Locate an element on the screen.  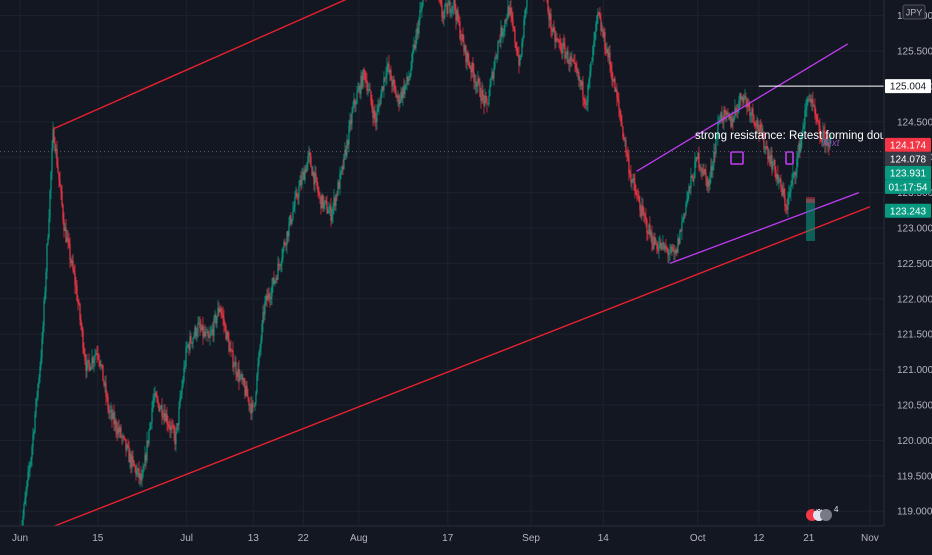
ghost-text-label: Text is located at coordinates (831, 143).